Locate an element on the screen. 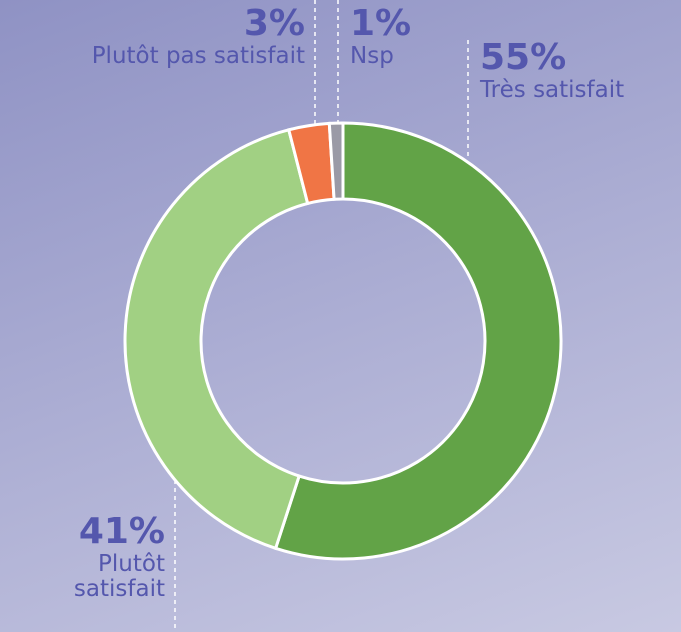 The image size is (681, 632). slice-label: 3% Plutôt pas satisfait is located at coordinates (152, 36).